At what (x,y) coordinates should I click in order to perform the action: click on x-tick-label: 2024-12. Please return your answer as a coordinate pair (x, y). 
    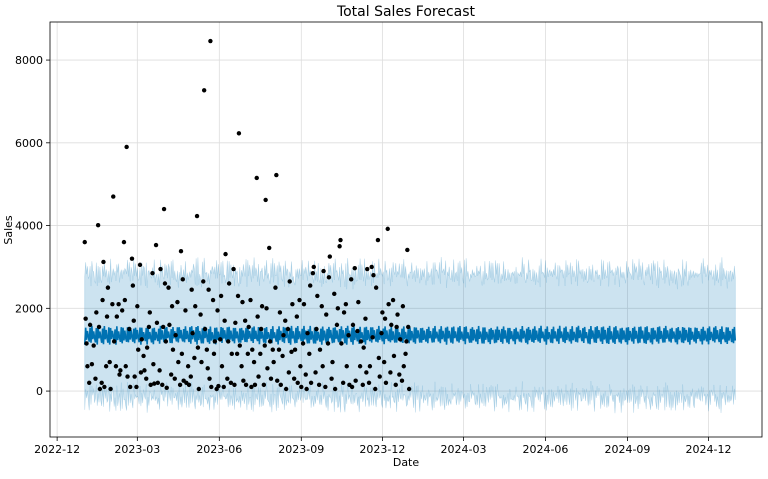
    Looking at the image, I should click on (709, 449).